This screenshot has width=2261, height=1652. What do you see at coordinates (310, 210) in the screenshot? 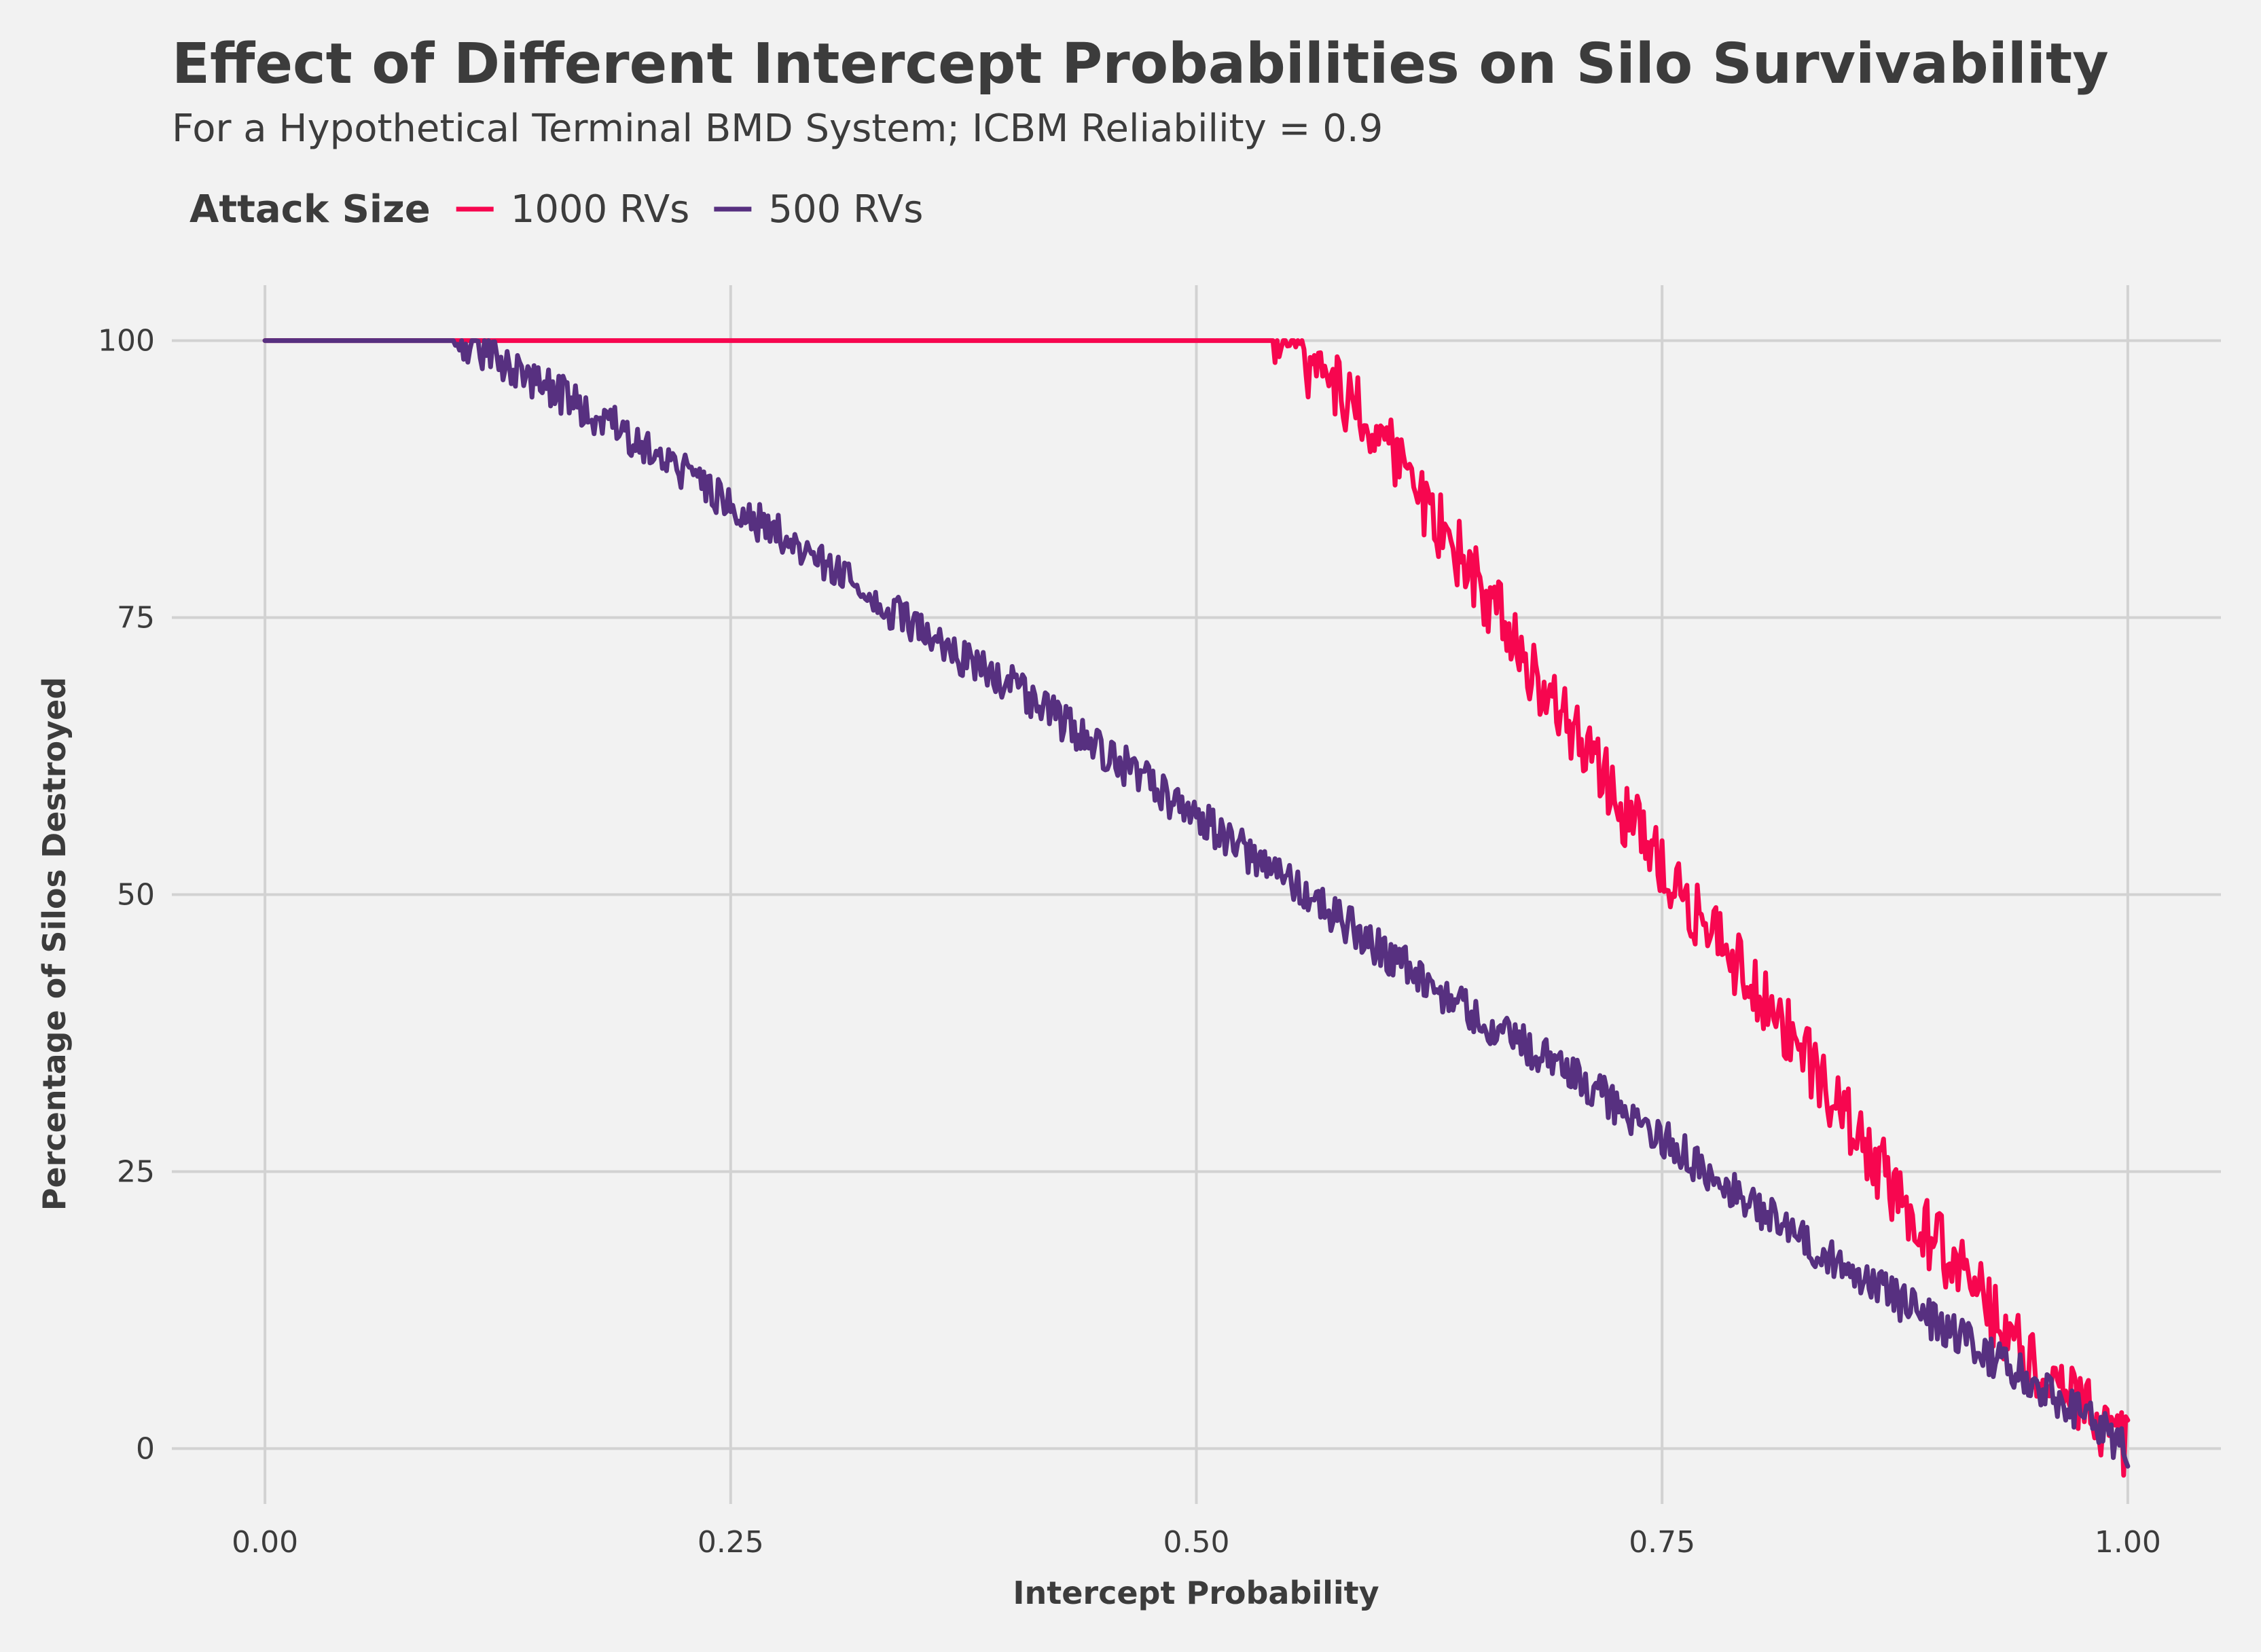
I see `legend-title: Attack Size` at bounding box center [310, 210].